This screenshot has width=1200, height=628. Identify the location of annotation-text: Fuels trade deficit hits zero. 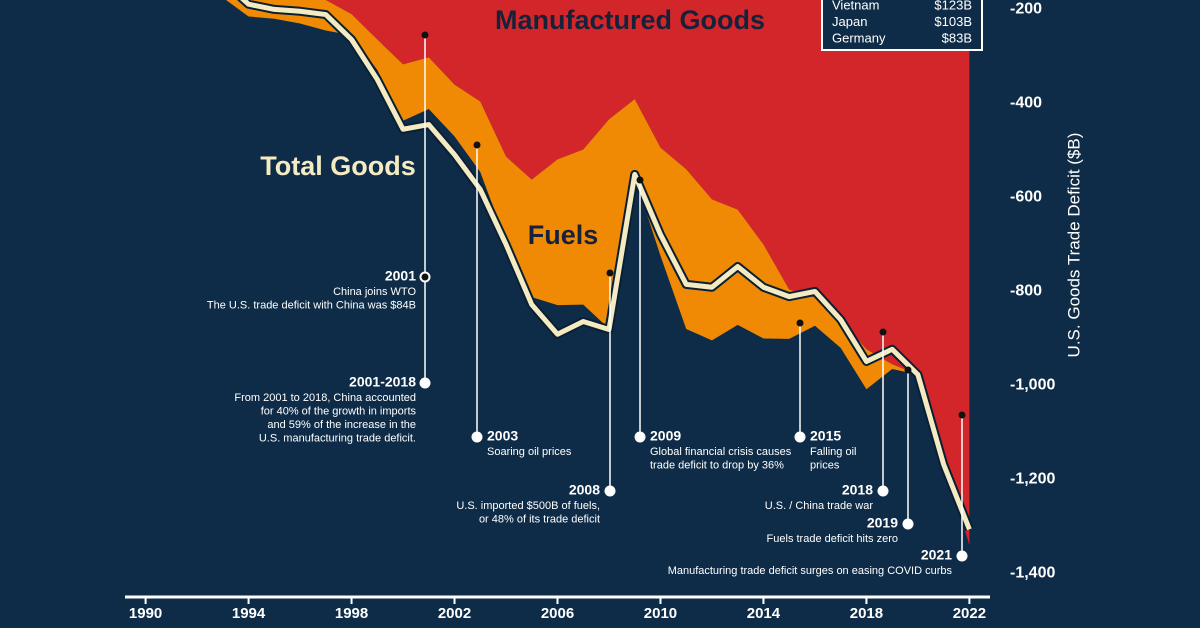
(832, 539).